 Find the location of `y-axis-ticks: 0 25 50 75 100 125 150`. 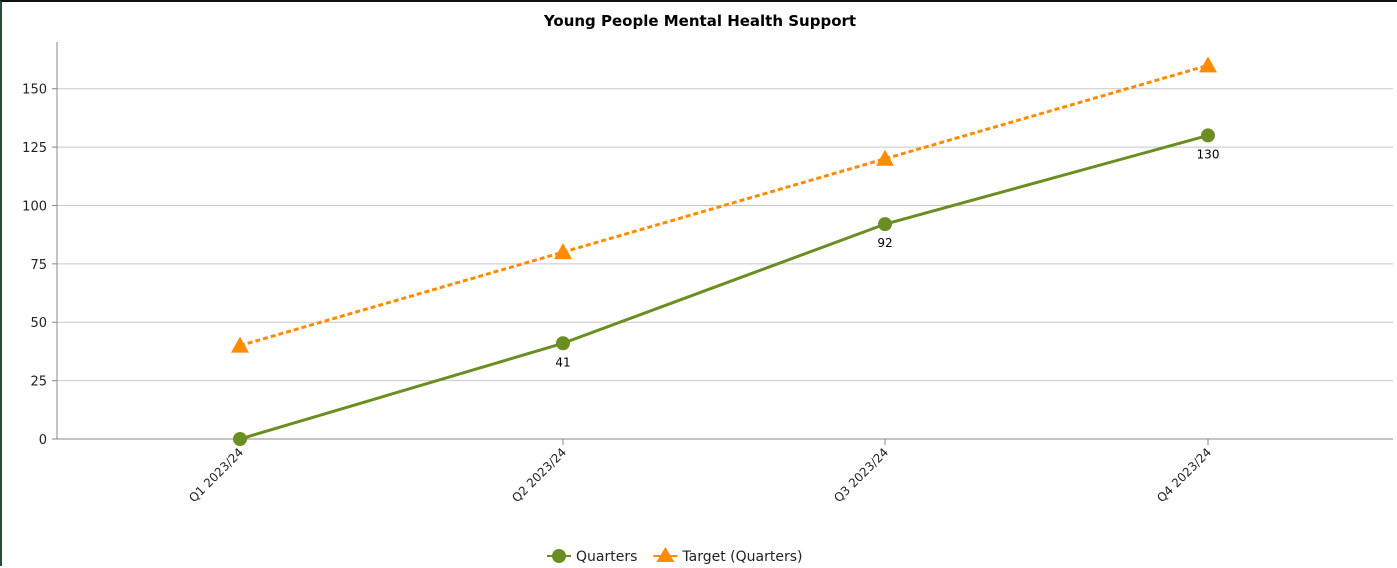

y-axis-ticks: 0 25 50 75 100 125 150 is located at coordinates (39, 265).